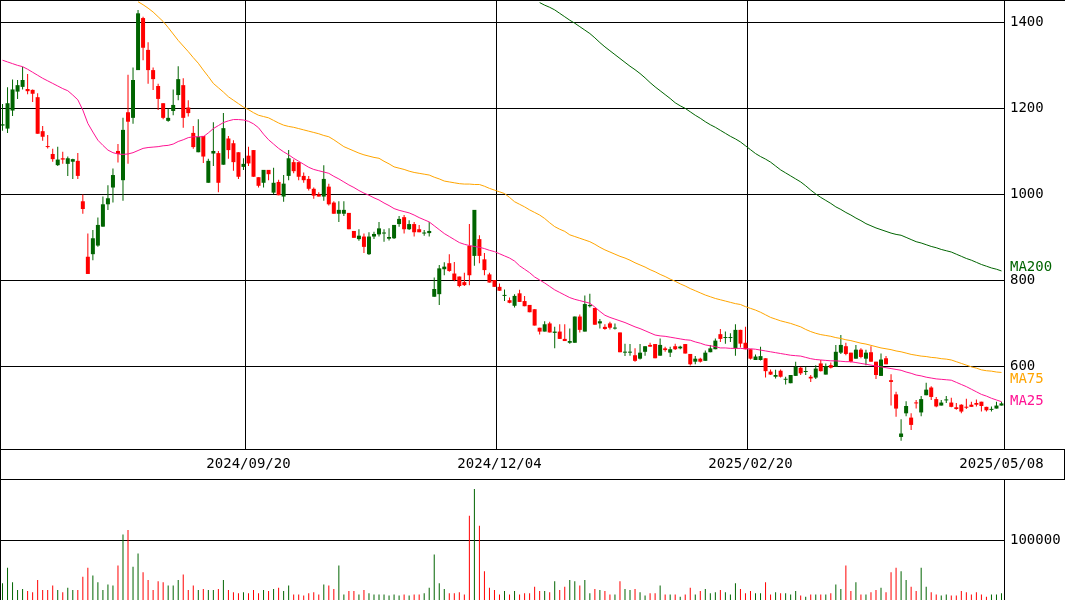 The width and height of the screenshot is (1065, 600). Describe the element at coordinates (1035, 539) in the screenshot. I see `text: 100000` at that location.